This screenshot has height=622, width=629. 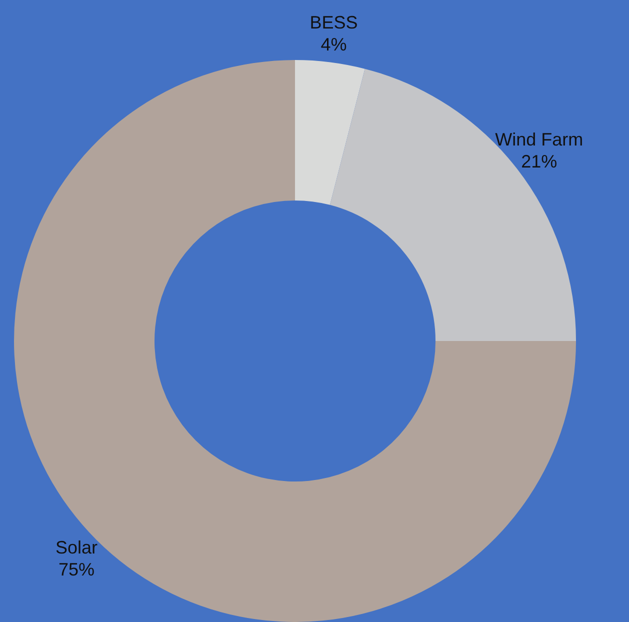 What do you see at coordinates (333, 44) in the screenshot?
I see `data-label: 4%` at bounding box center [333, 44].